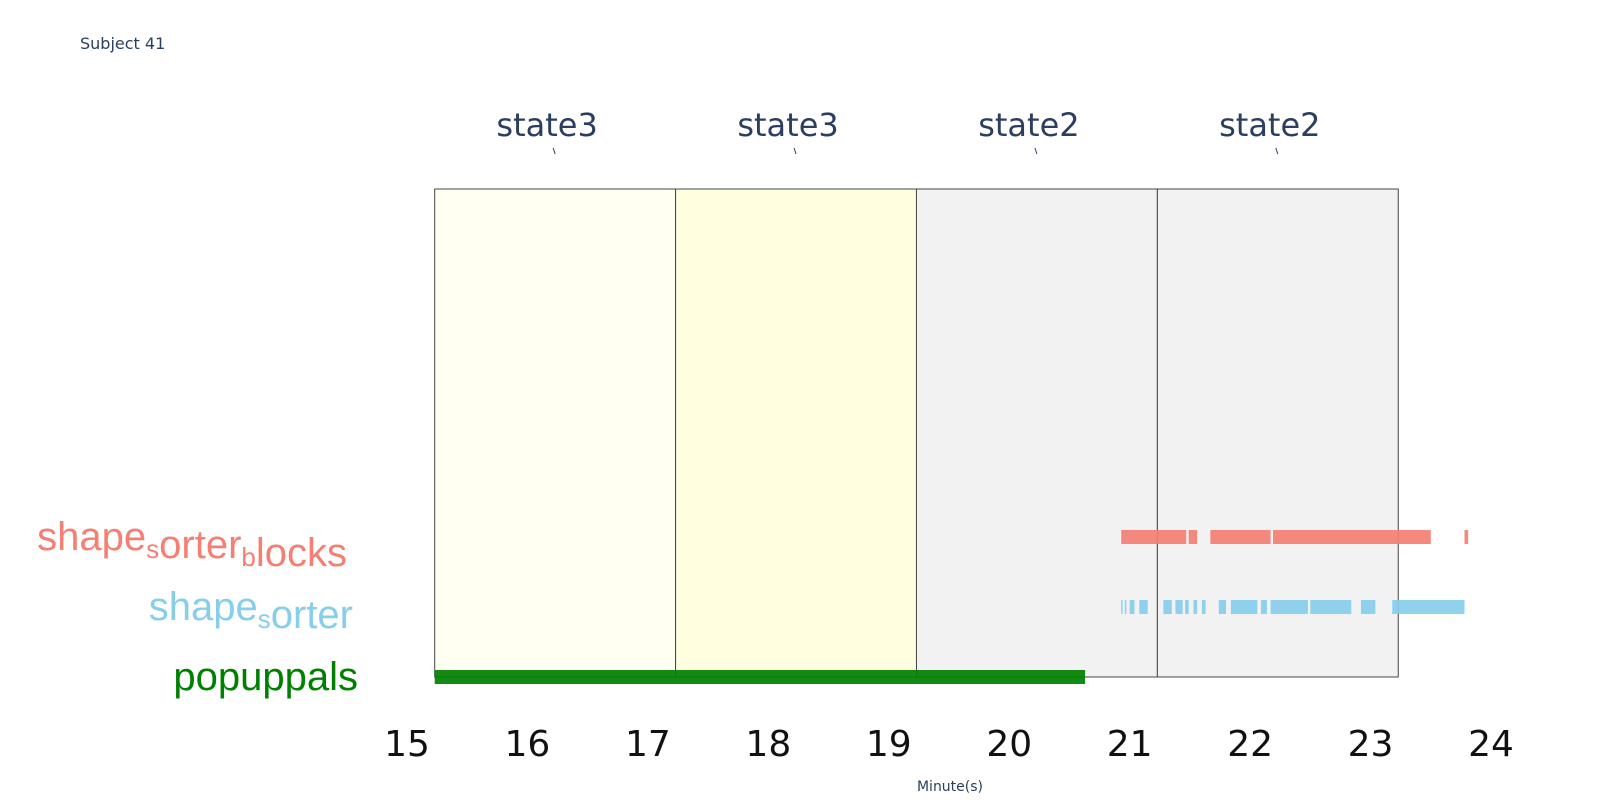 Image resolution: width=1600 pixels, height=800 pixels. What do you see at coordinates (1491, 744) in the screenshot?
I see `x-tick-label-24: 24` at bounding box center [1491, 744].